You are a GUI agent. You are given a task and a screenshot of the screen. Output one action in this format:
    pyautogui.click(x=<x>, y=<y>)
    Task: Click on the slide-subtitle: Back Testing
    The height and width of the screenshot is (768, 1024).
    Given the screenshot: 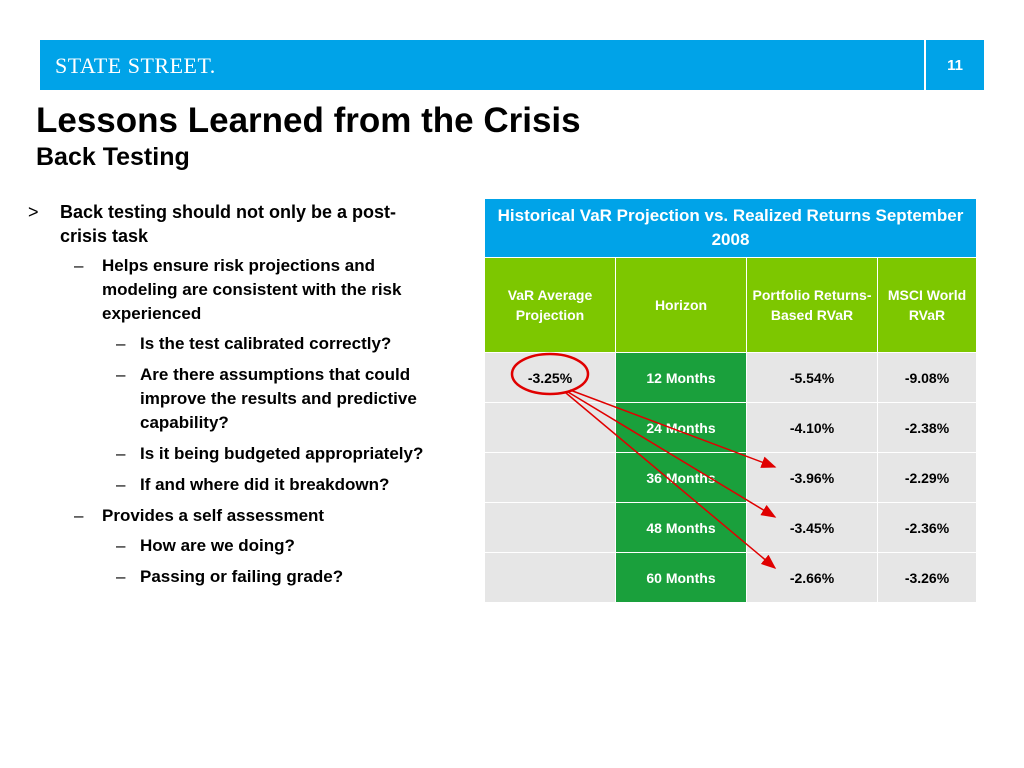 What is the action you would take?
    pyautogui.click(x=113, y=157)
    